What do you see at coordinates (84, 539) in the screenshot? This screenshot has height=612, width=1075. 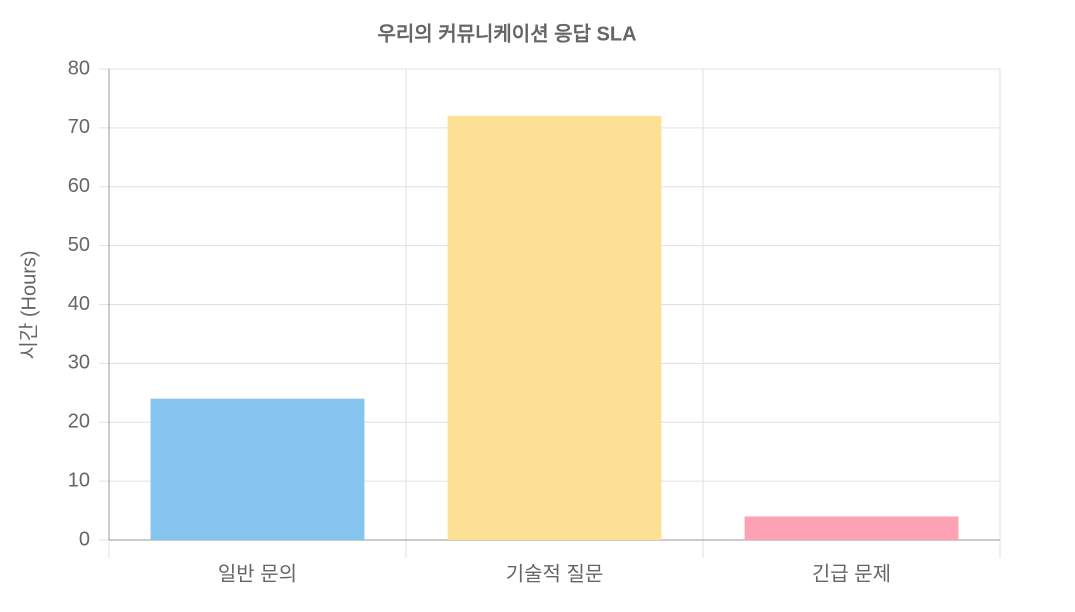 I see `y-tick-label: 0` at bounding box center [84, 539].